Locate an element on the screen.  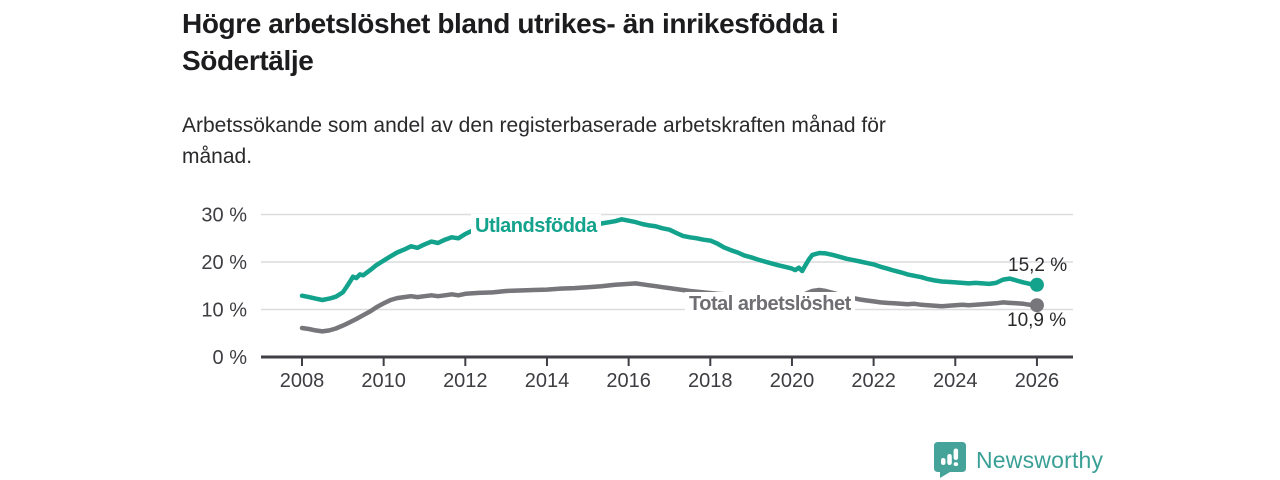
x-tick-label: 2018 is located at coordinates (710, 381).